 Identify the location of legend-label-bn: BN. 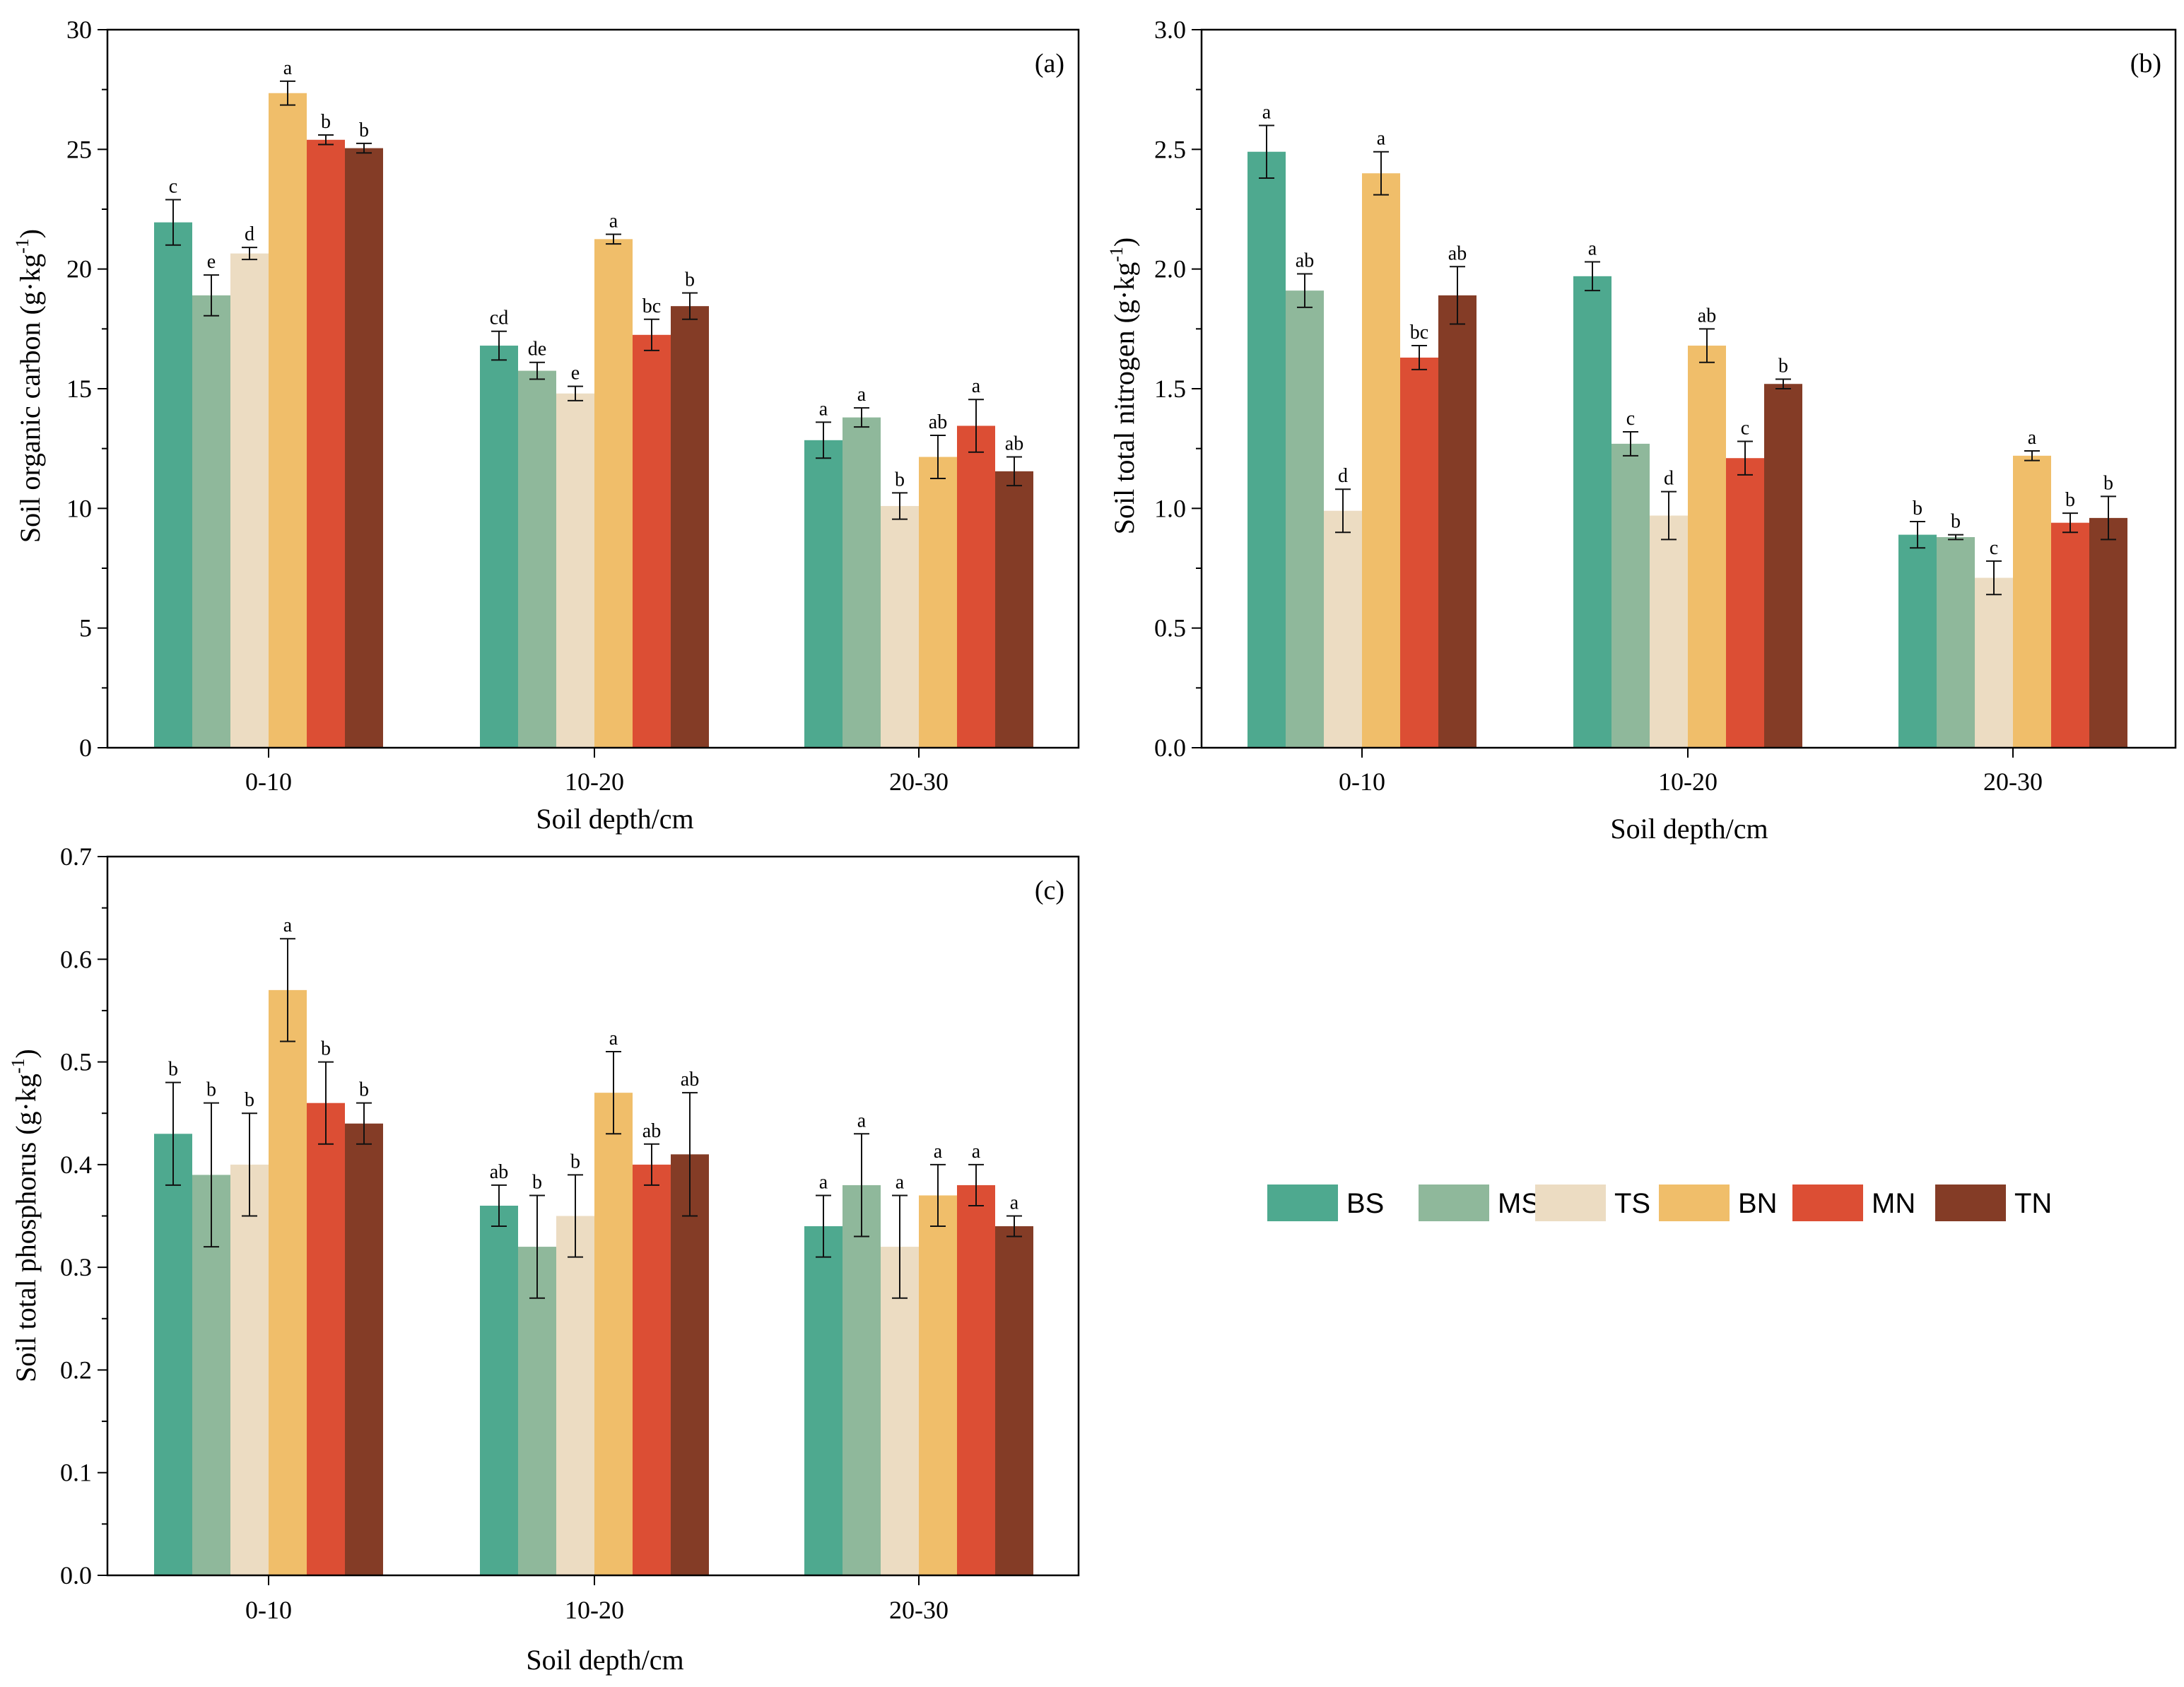
(1758, 1203).